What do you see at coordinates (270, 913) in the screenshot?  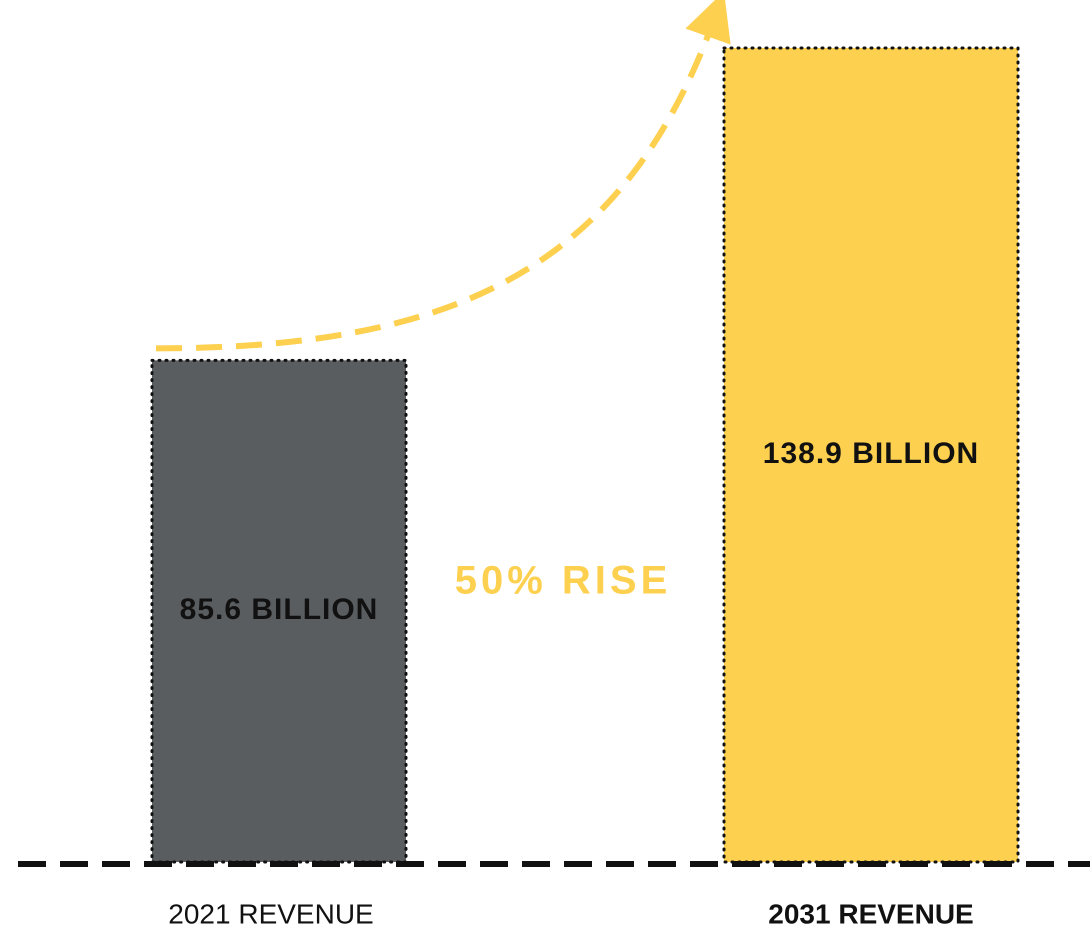 I see `x-tick-label: 2021 REVENUE` at bounding box center [270, 913].